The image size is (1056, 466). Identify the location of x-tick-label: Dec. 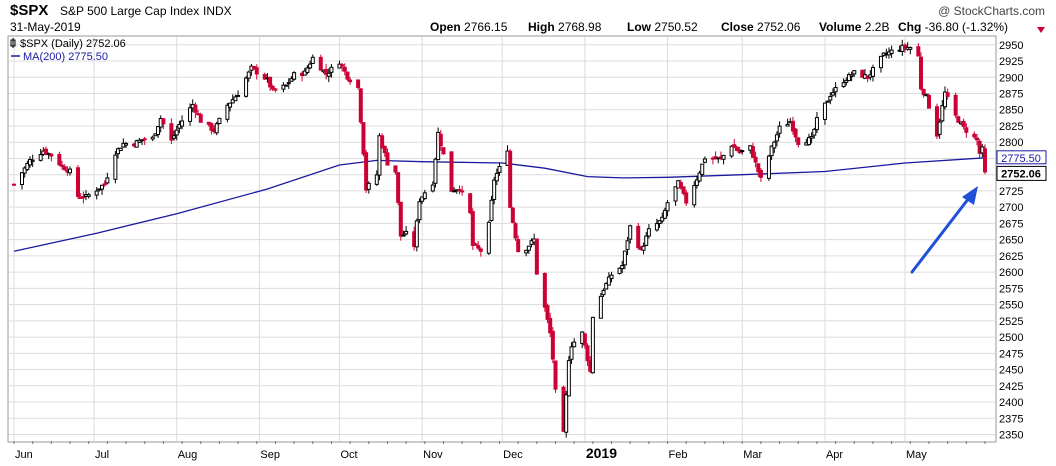
(513, 455).